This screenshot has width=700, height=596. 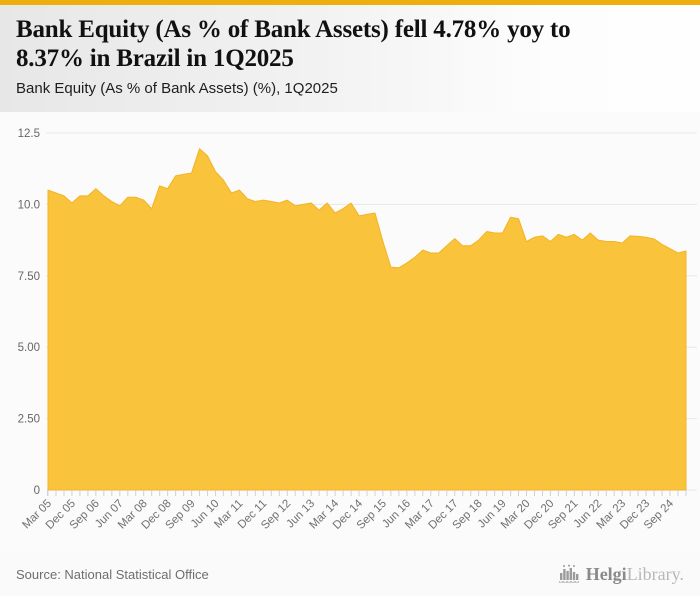 I want to click on brand-name-secondary: Library., so click(x=655, y=573).